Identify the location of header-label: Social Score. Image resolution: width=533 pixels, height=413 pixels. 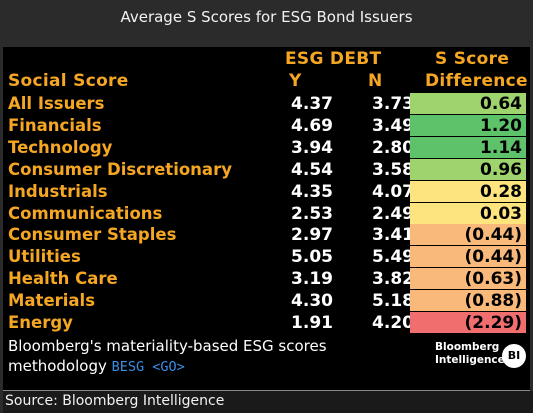
(68, 81).